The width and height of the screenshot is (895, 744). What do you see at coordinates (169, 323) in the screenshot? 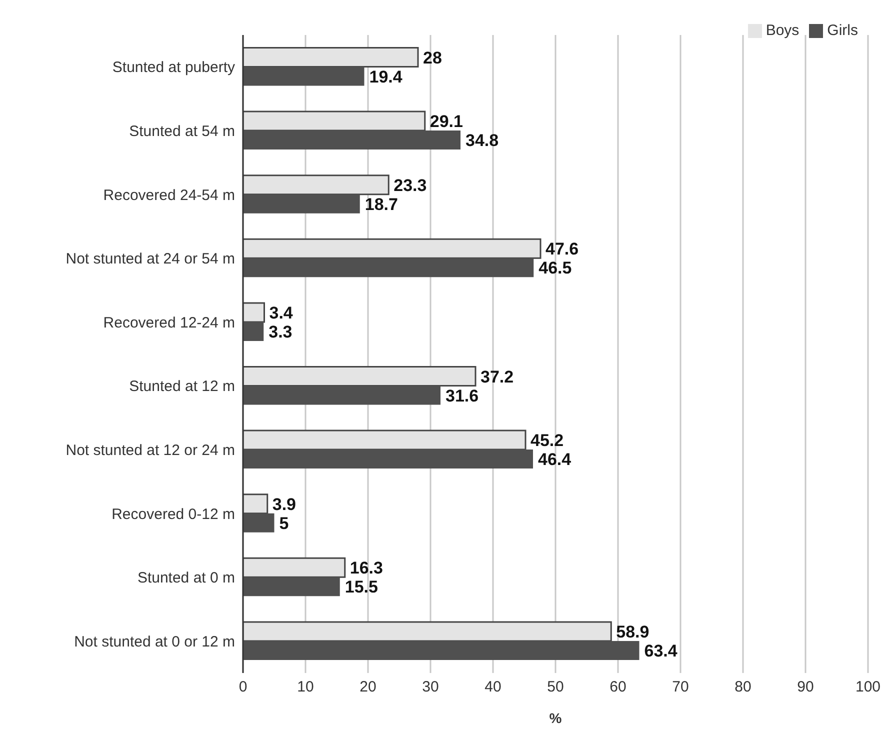
I see `y-tick-label: Recovered 12-24 m` at bounding box center [169, 323].